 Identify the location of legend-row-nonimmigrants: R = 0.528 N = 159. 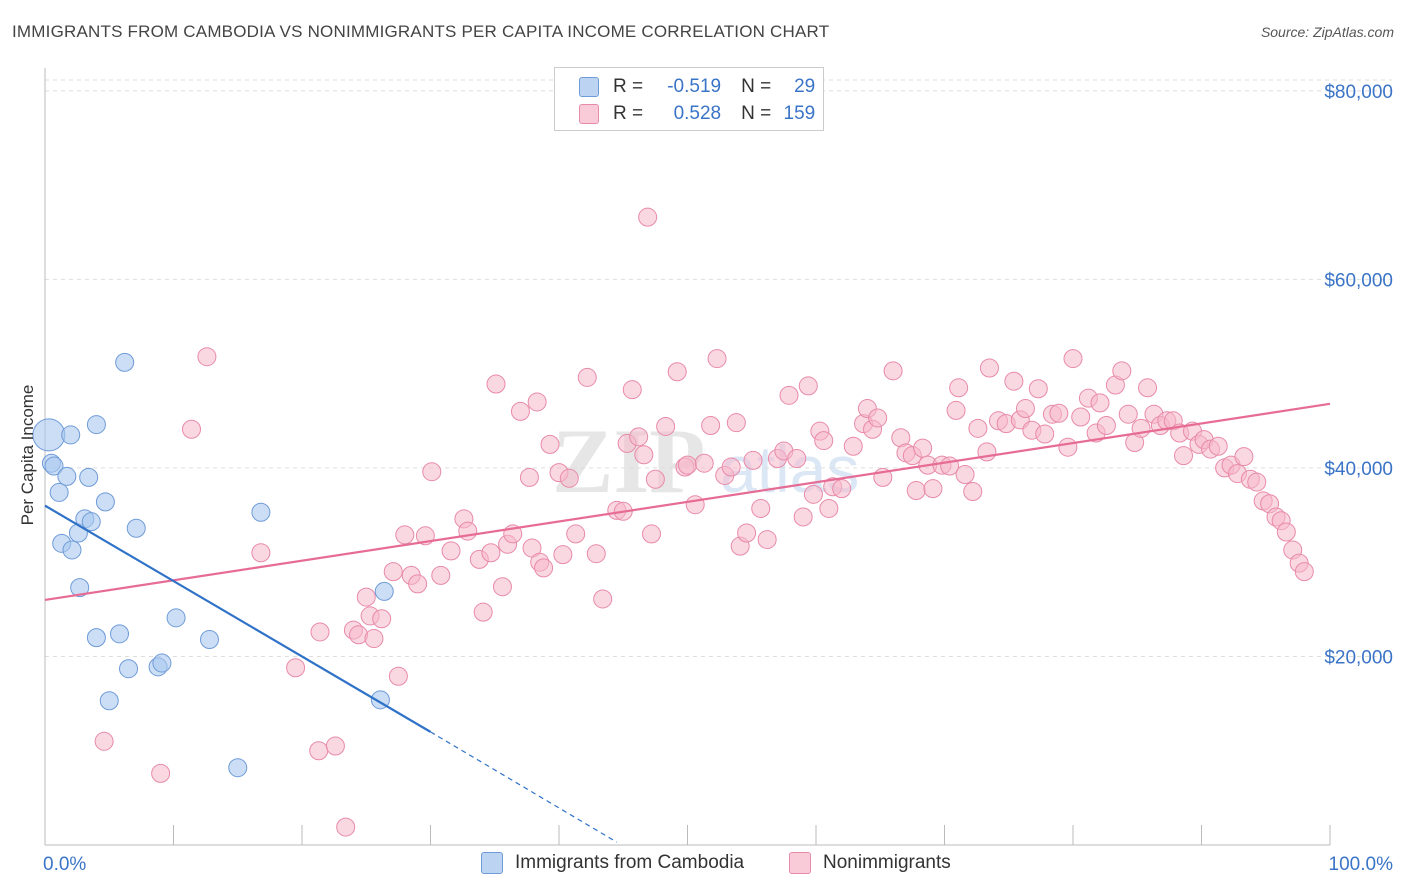
(697, 114).